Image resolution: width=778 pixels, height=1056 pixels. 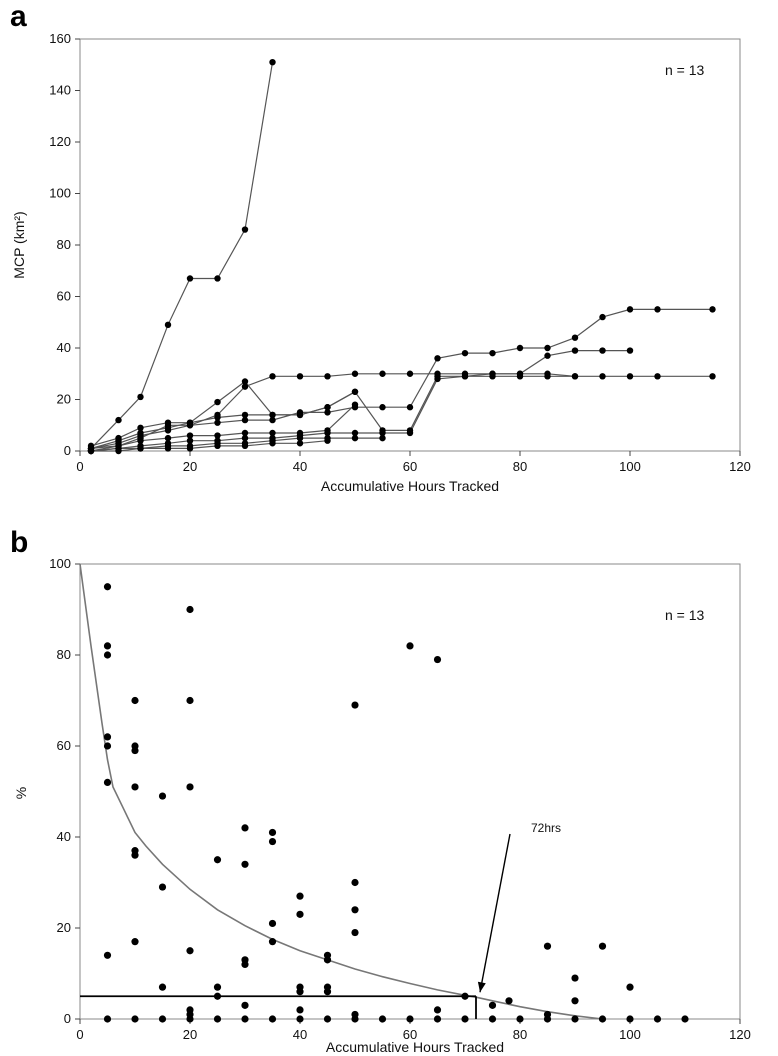 I want to click on x-tick-label-b: 100, so click(x=630, y=1034).